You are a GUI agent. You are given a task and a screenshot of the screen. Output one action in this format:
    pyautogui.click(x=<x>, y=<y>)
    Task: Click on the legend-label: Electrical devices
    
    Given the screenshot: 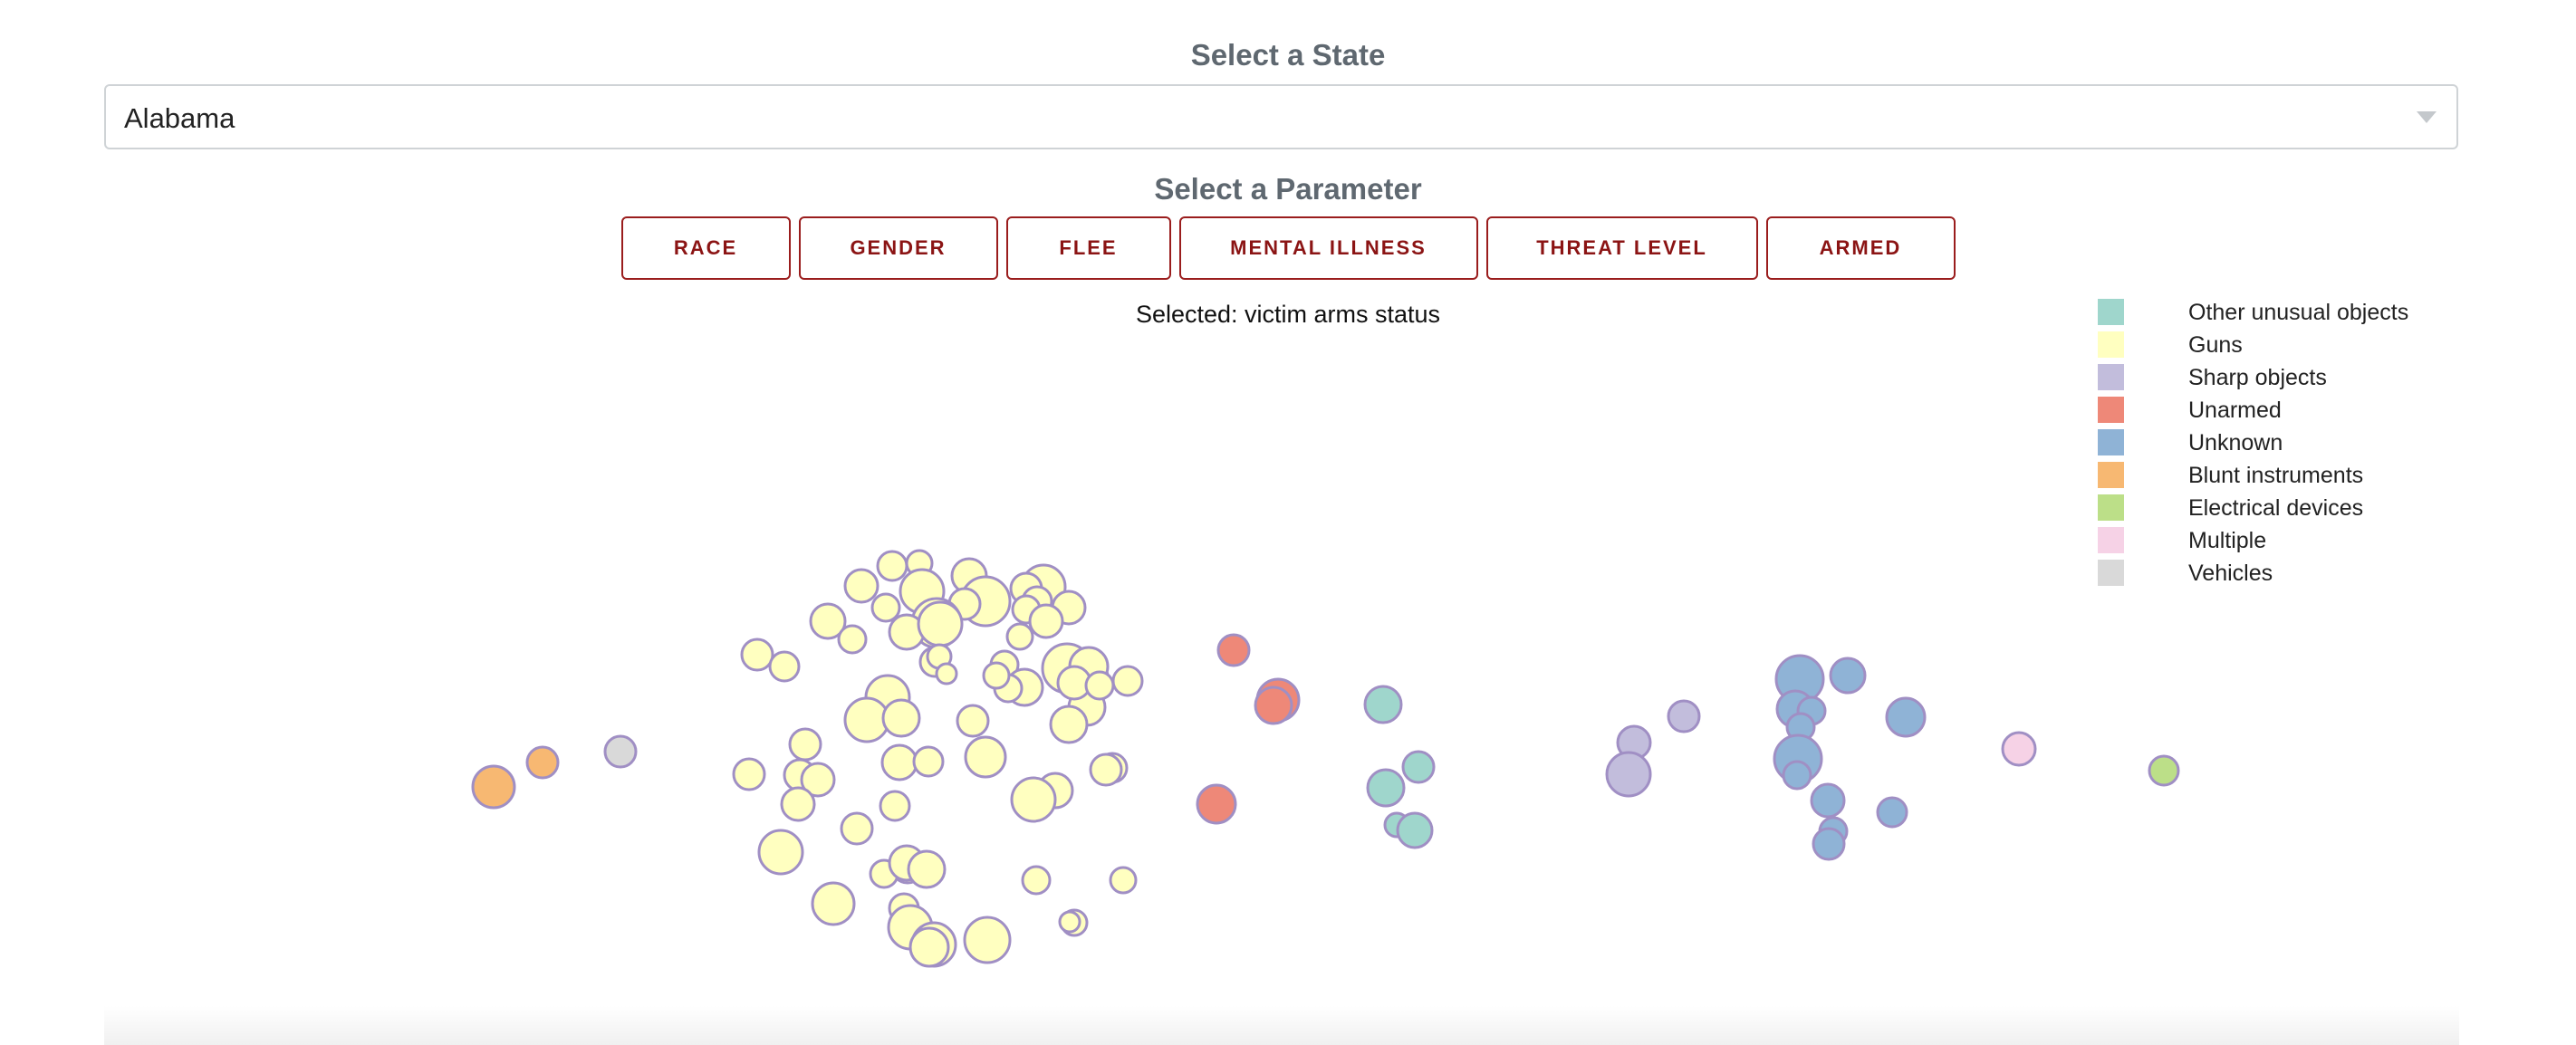 What is the action you would take?
    pyautogui.click(x=2276, y=508)
    